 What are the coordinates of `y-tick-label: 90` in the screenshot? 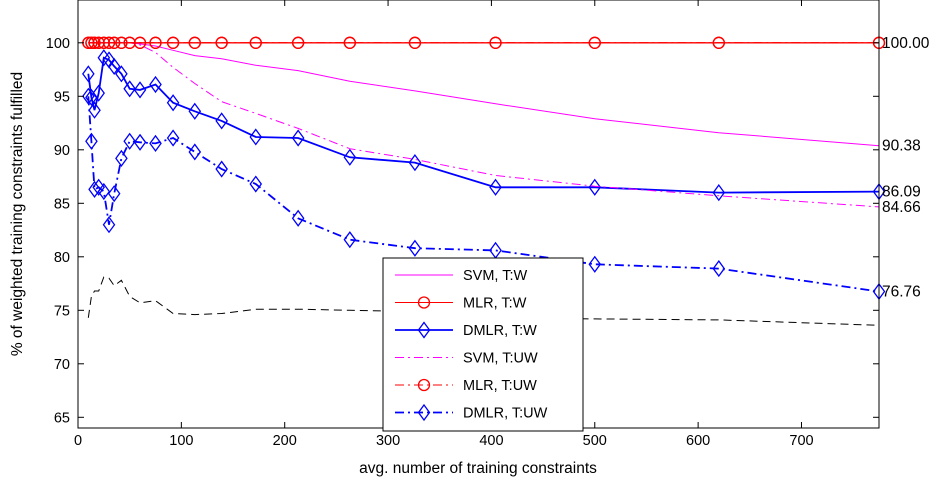 It's located at (62, 151).